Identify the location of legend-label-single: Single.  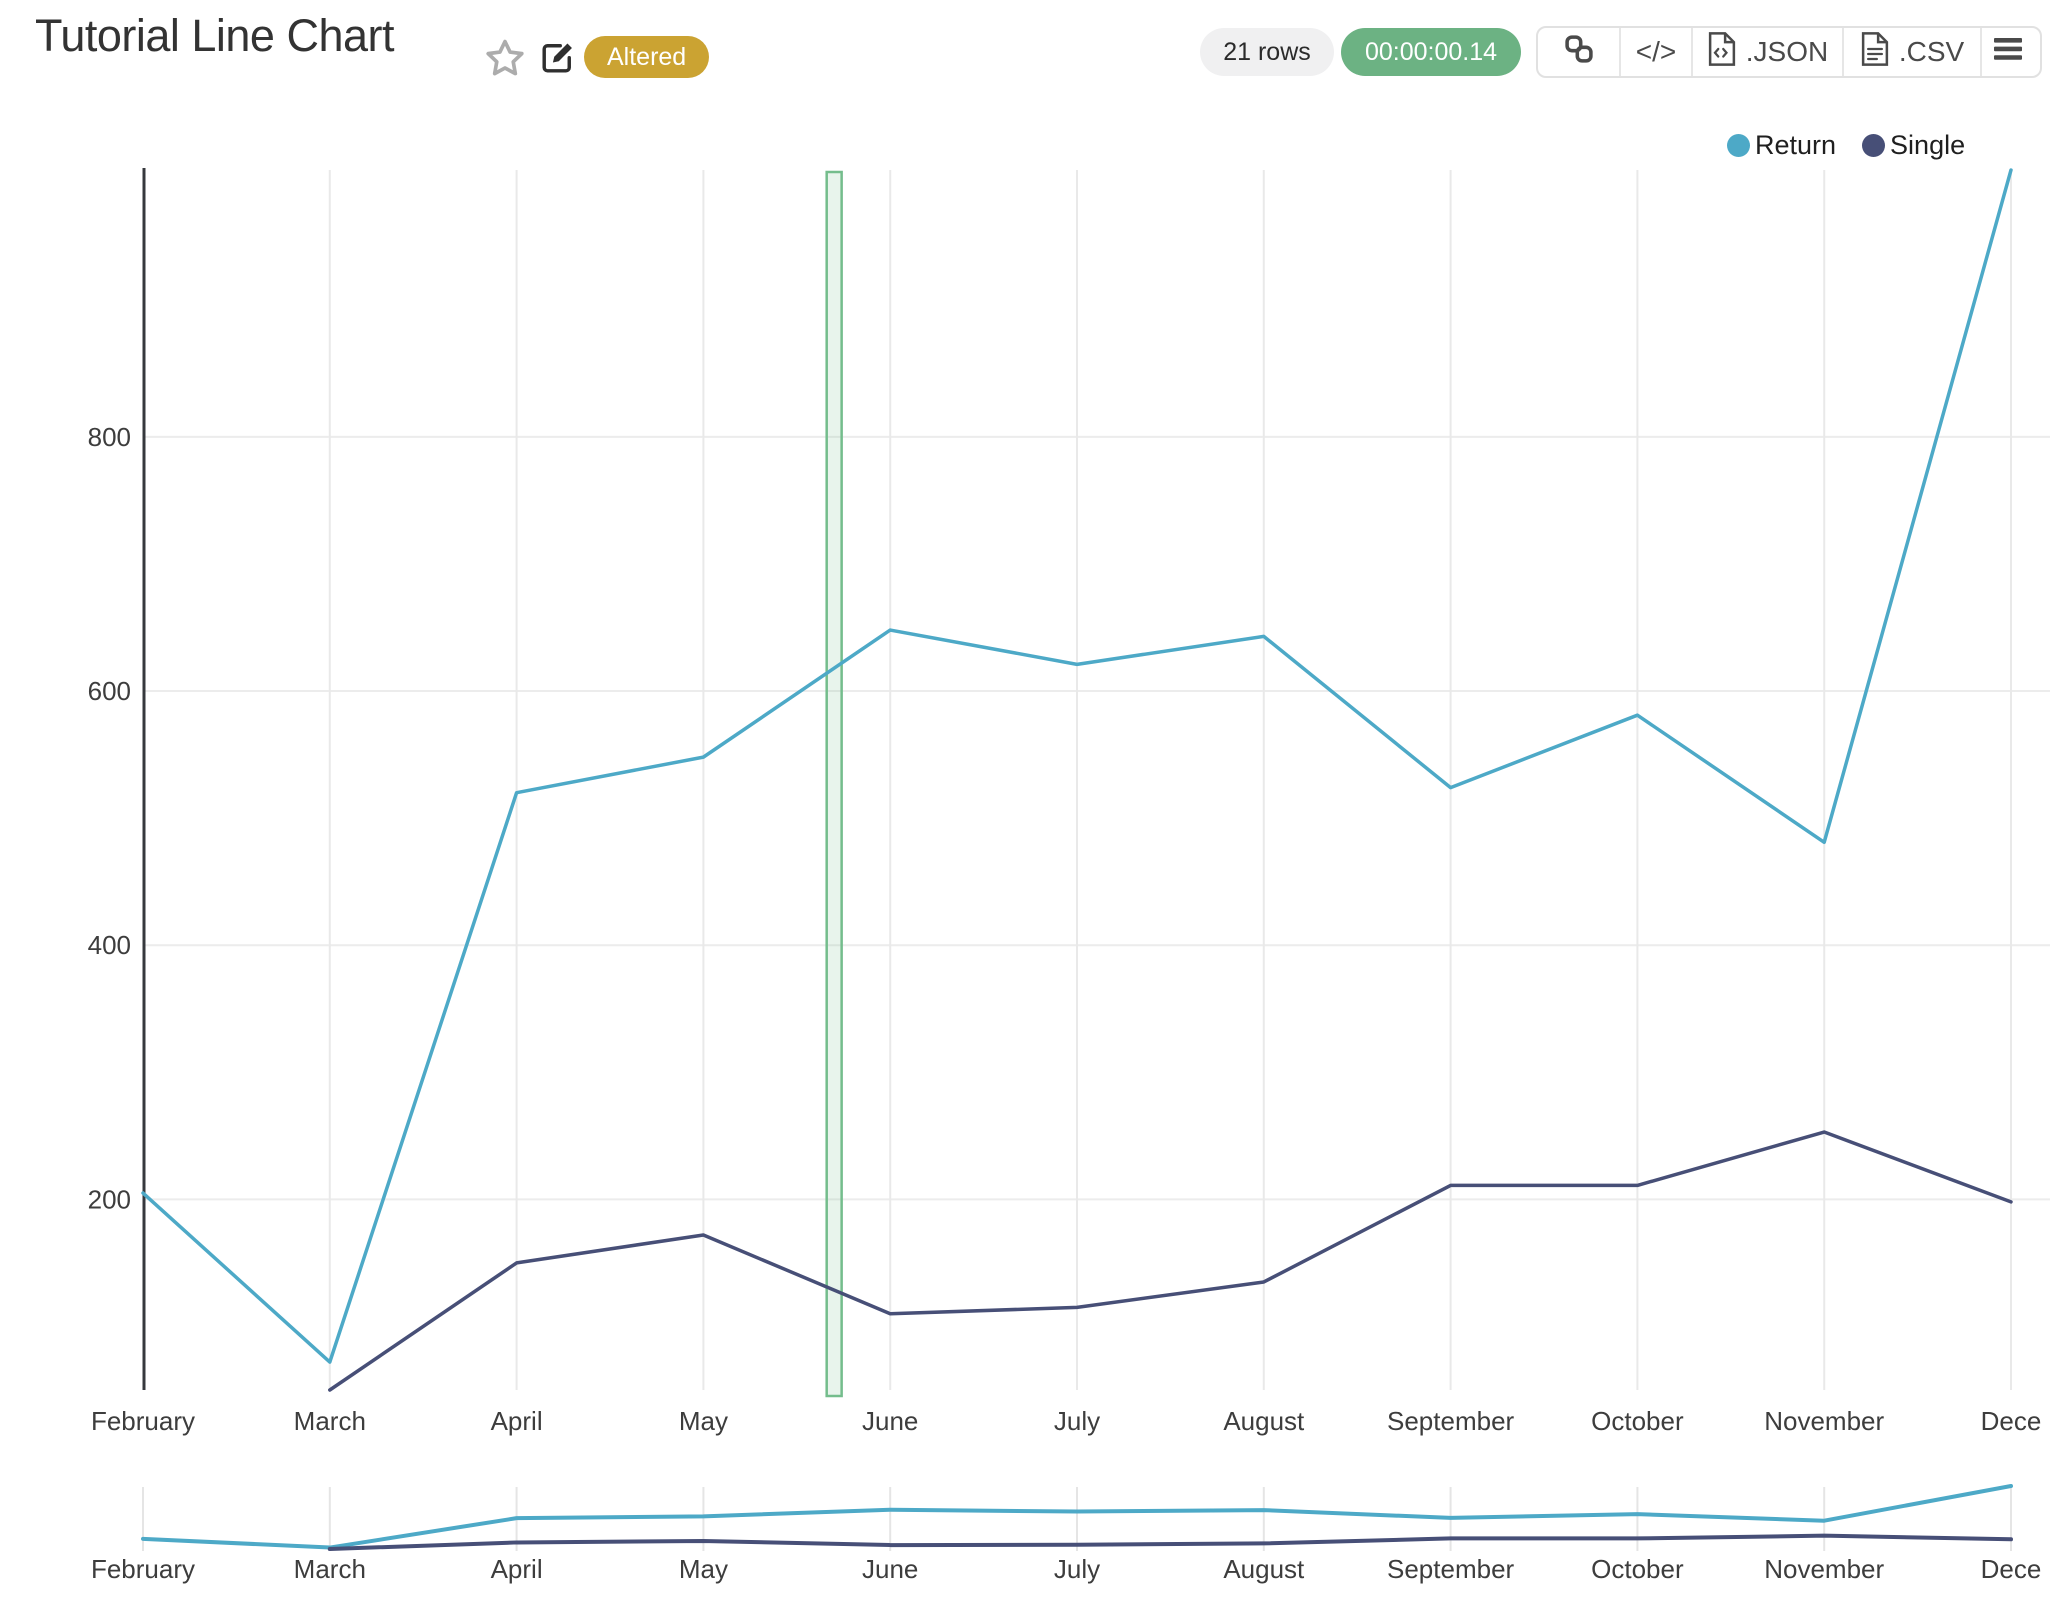
(1928, 145).